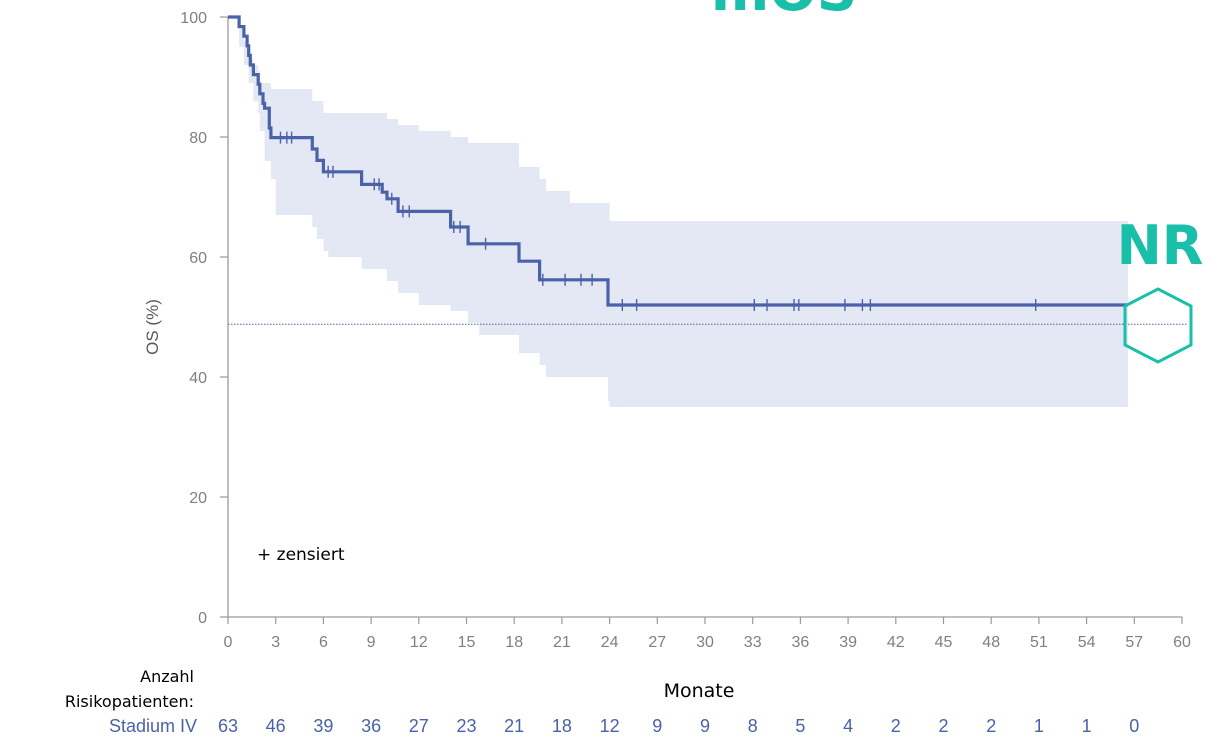  I want to click on hexagon-icon, so click(1158, 325).